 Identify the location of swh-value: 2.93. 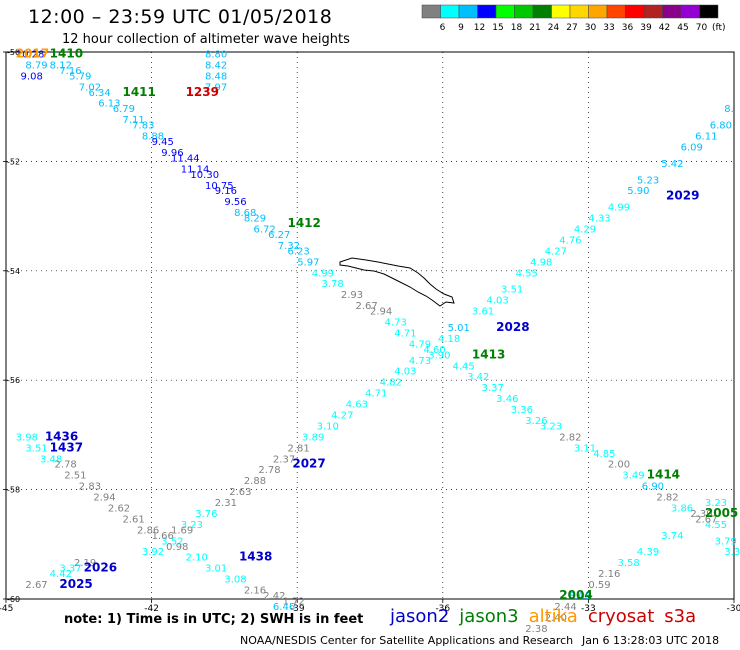
(352, 295).